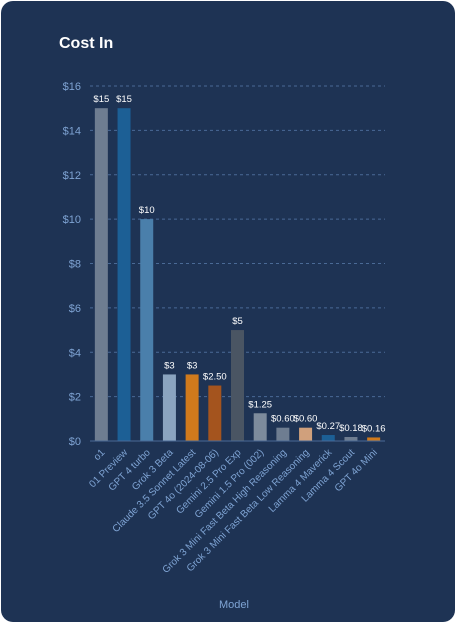 The image size is (457, 624). I want to click on y-tick-label: $14, so click(72, 131).